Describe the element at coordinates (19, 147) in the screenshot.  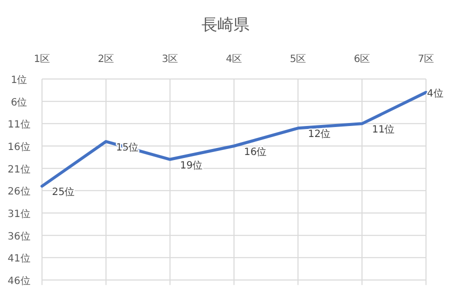
I see `y-tick-label: 16位` at that location.